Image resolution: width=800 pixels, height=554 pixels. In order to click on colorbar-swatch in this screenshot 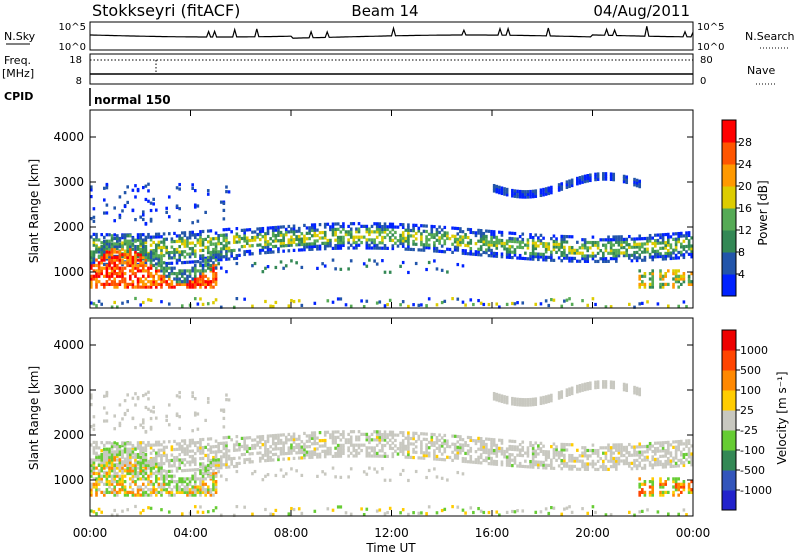, I will do `click(729, 263)`.